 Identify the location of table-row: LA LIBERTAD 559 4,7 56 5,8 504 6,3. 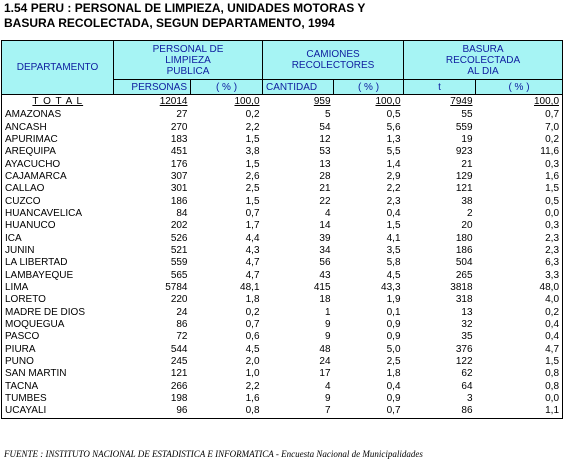
(282, 263).